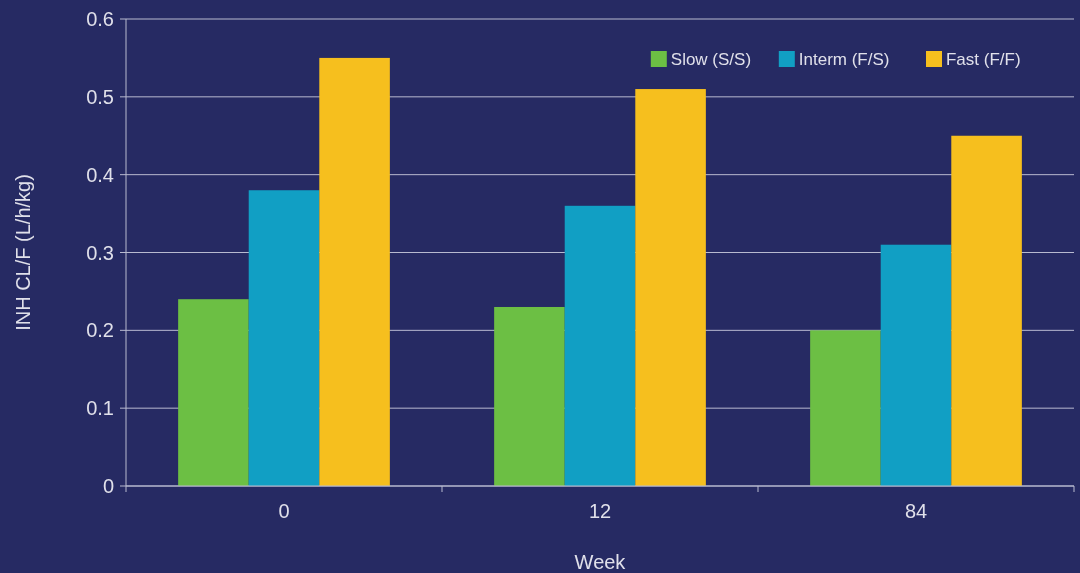  I want to click on y-tick-label: 0.3, so click(100, 252).